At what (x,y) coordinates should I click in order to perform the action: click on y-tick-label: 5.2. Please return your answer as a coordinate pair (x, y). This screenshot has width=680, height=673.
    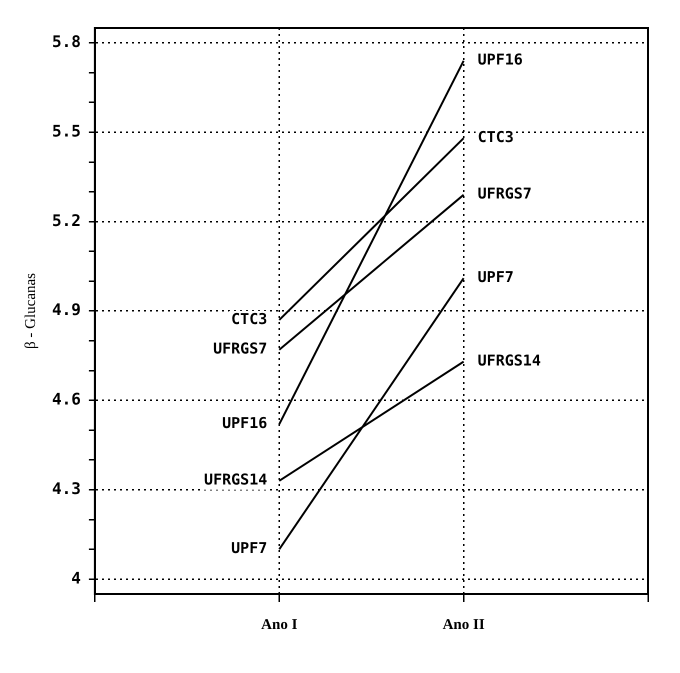
    Looking at the image, I should click on (66, 220).